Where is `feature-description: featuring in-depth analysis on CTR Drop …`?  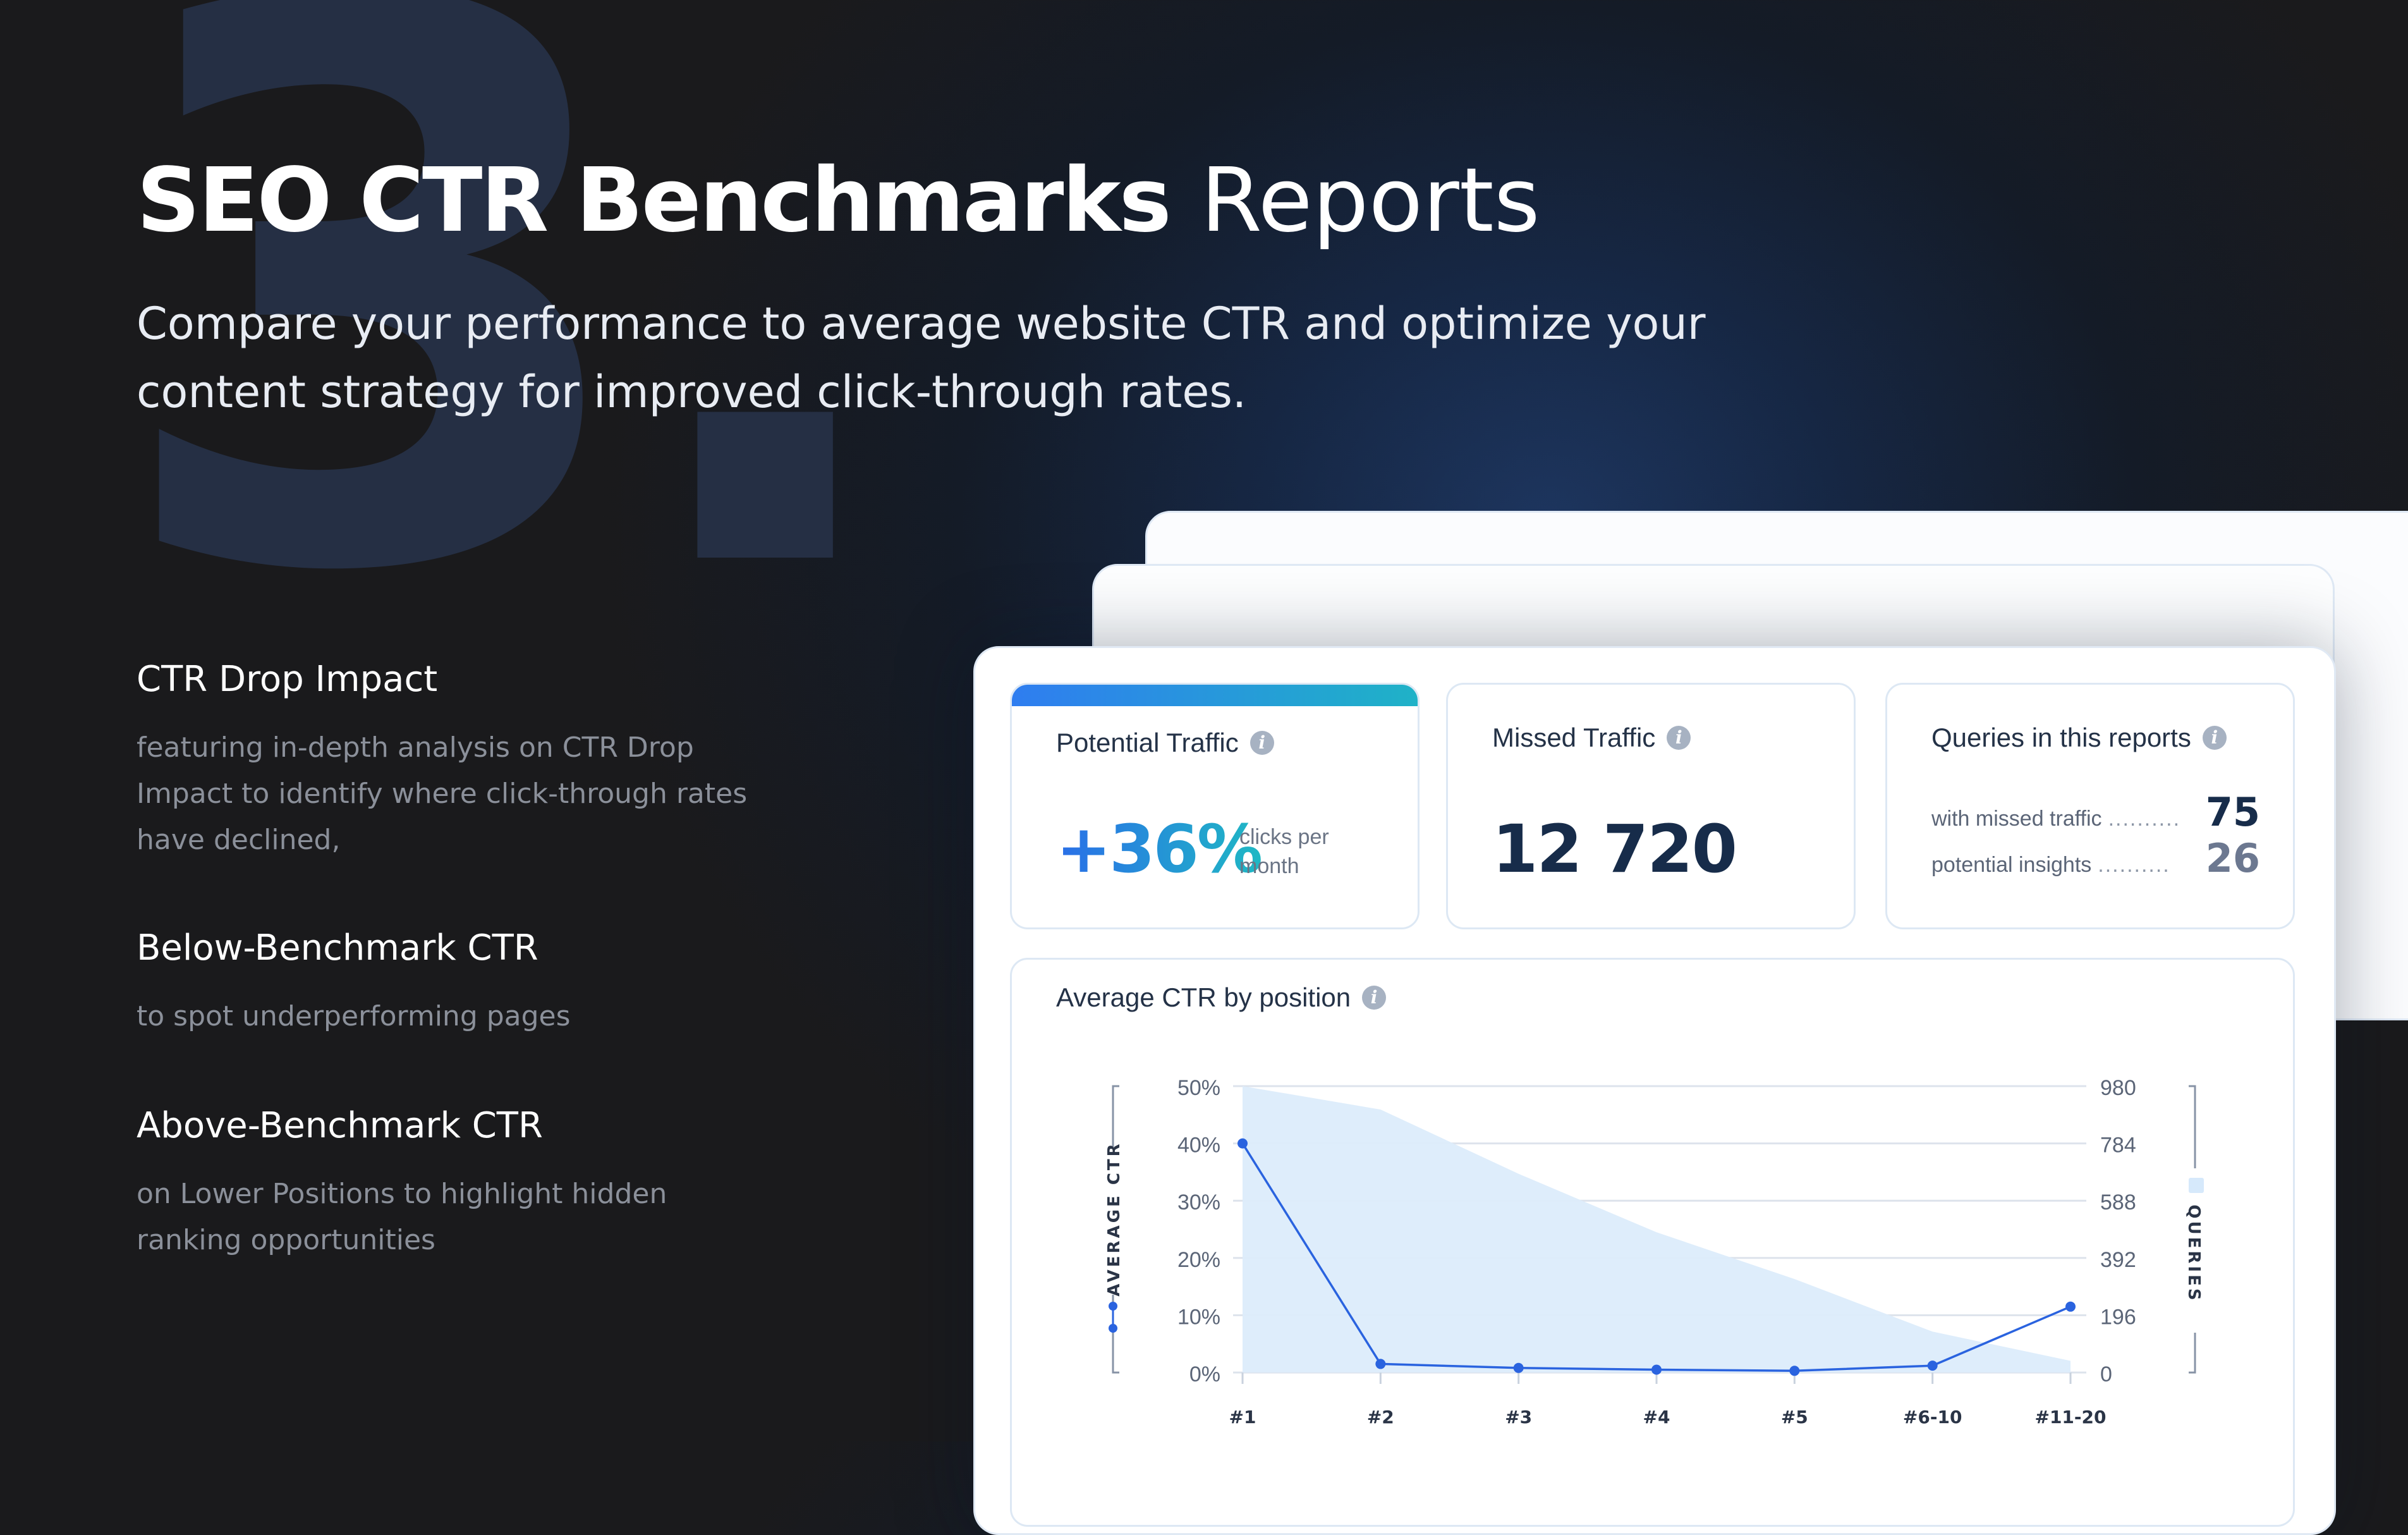
feature-description: featuring in-depth analysis on CTR Drop … is located at coordinates (443, 793).